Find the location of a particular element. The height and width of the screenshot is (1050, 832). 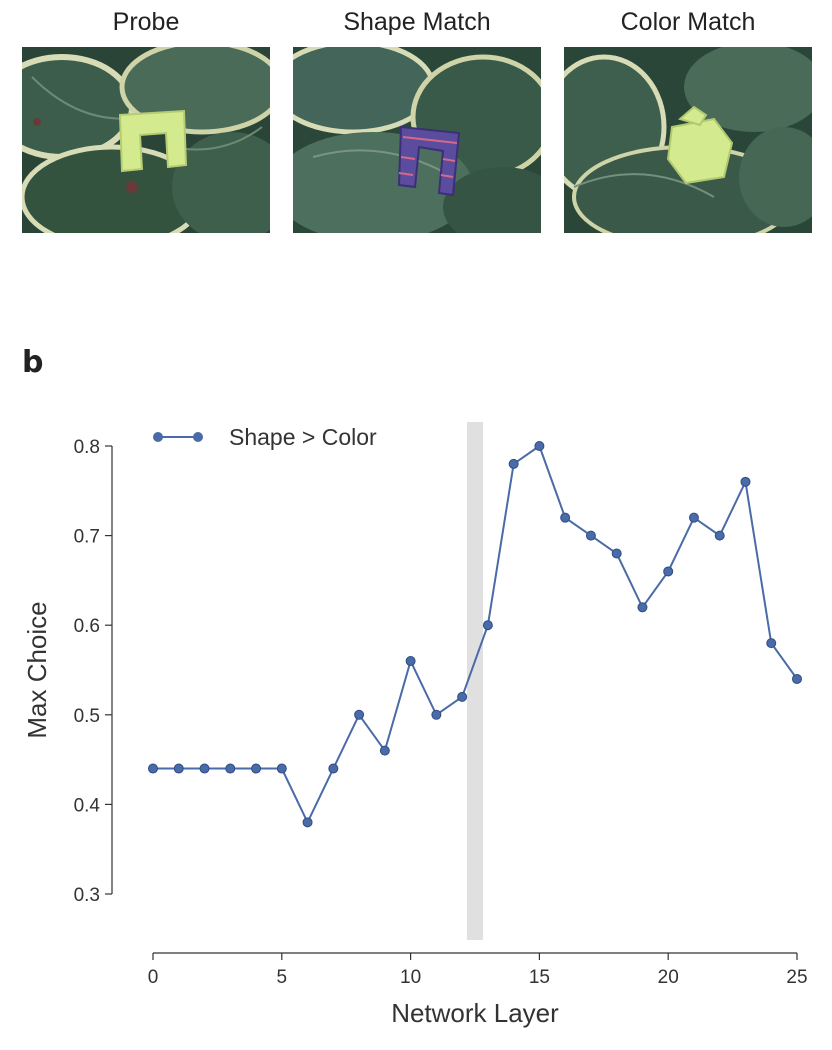

x-tick-label: 5 is located at coordinates (282, 977).